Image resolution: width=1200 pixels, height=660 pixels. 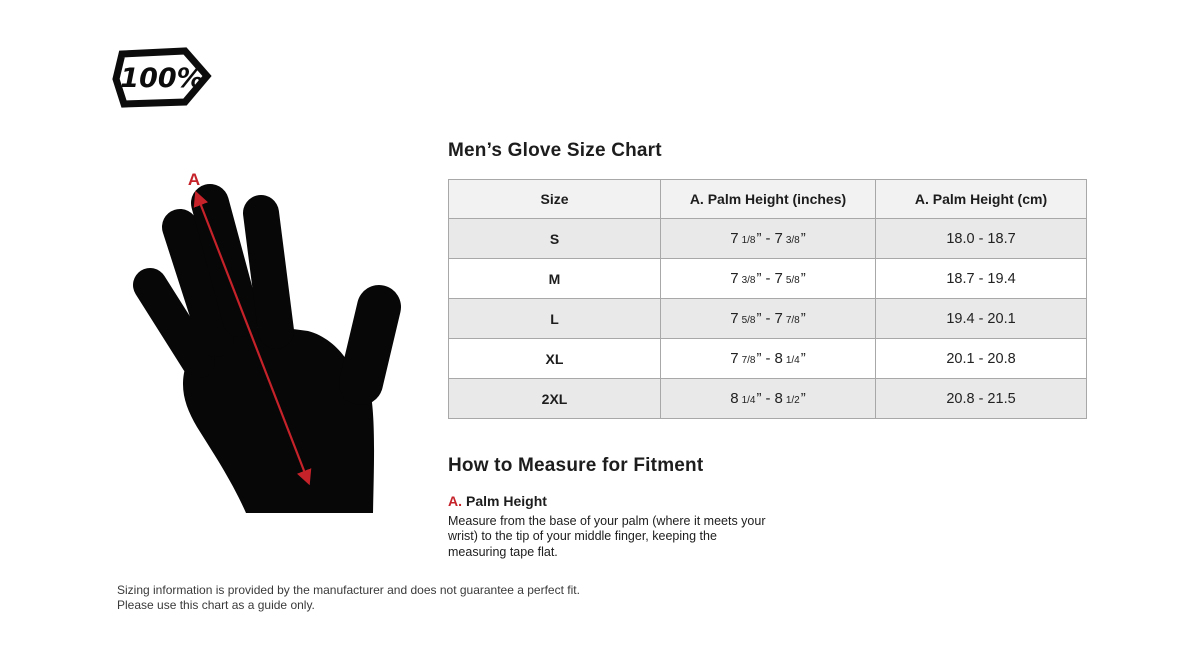 What do you see at coordinates (554, 358) in the screenshot?
I see `size-value: XL` at bounding box center [554, 358].